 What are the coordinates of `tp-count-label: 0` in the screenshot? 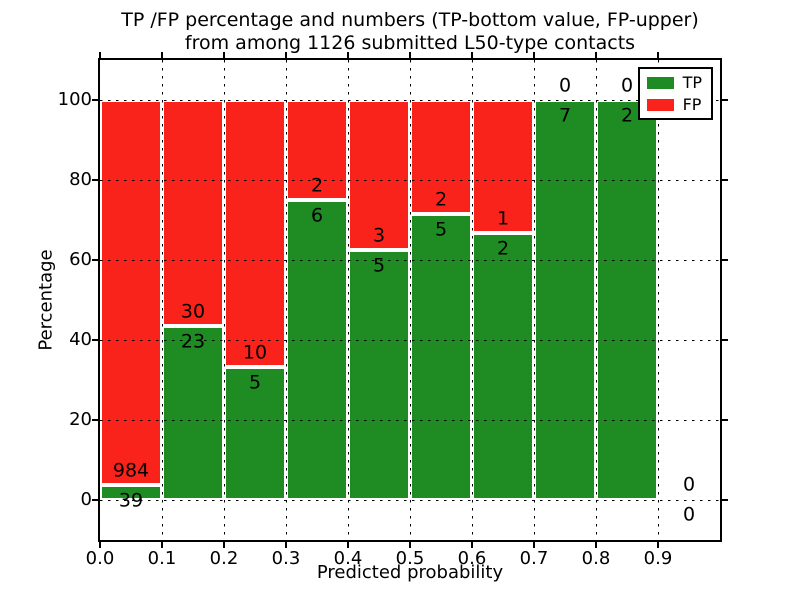 It's located at (689, 514).